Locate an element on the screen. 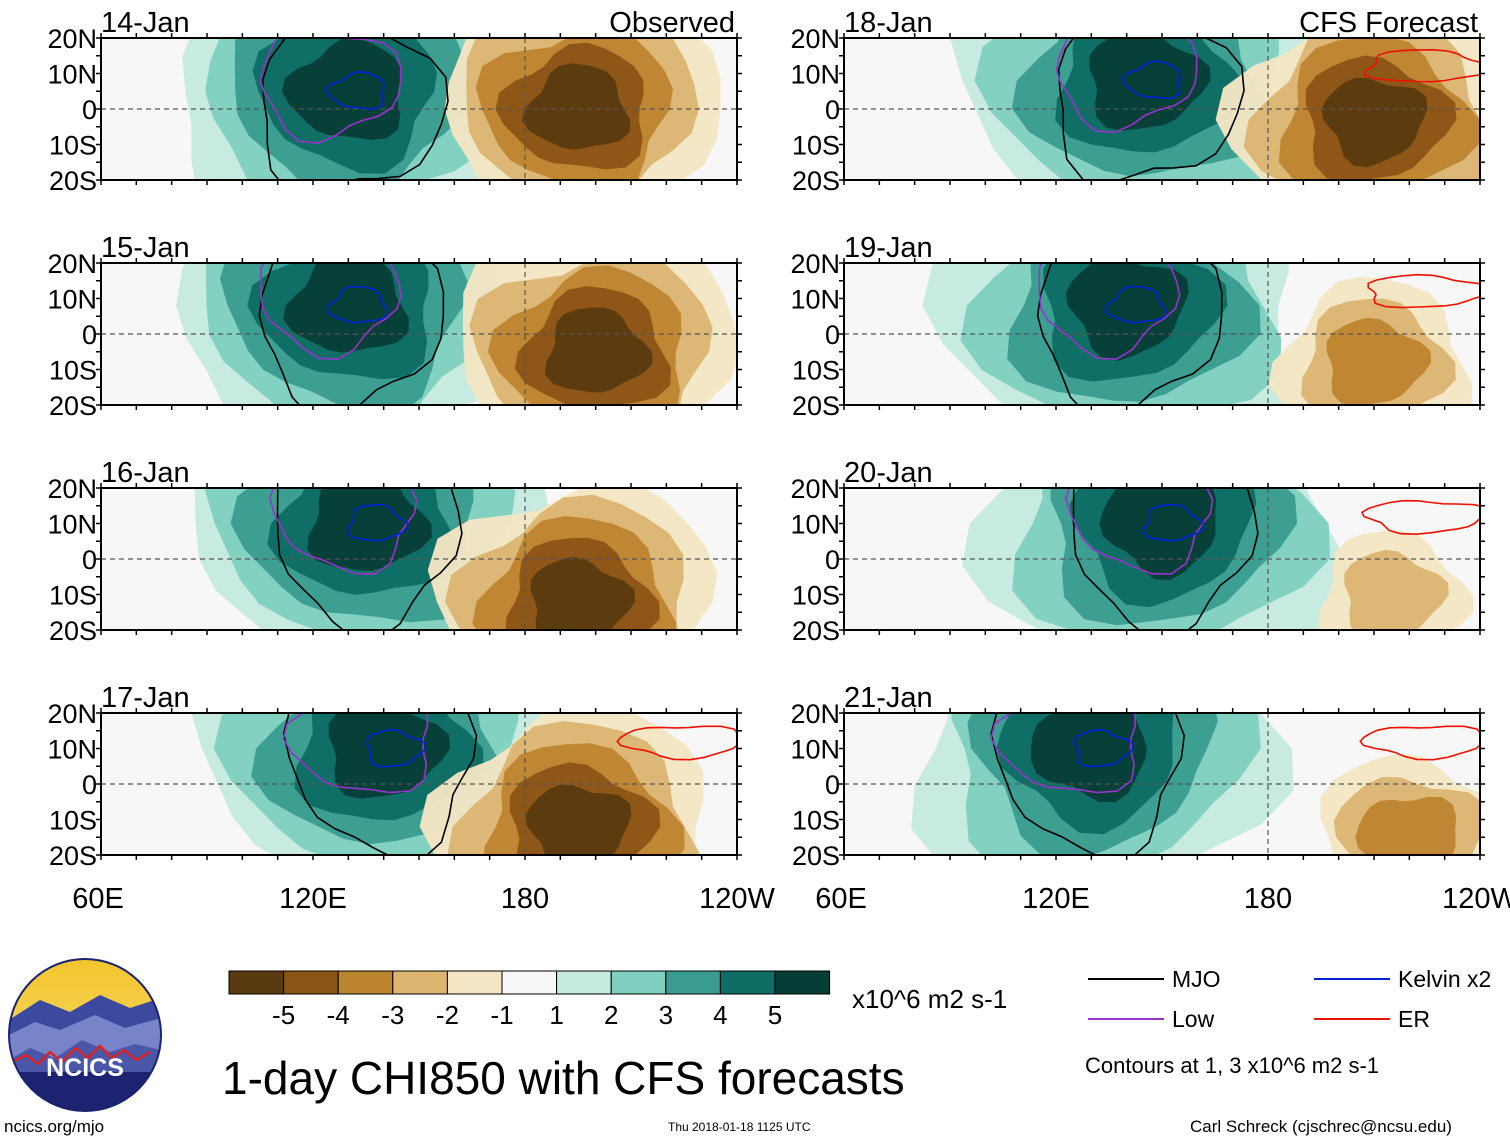 The width and height of the screenshot is (1510, 1142). panel-date: 19-Jan is located at coordinates (888, 248).